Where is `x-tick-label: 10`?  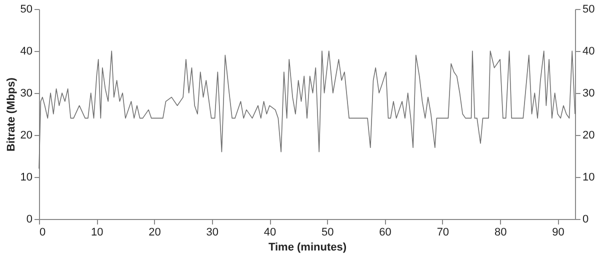 x-tick-label: 10 is located at coordinates (97, 232).